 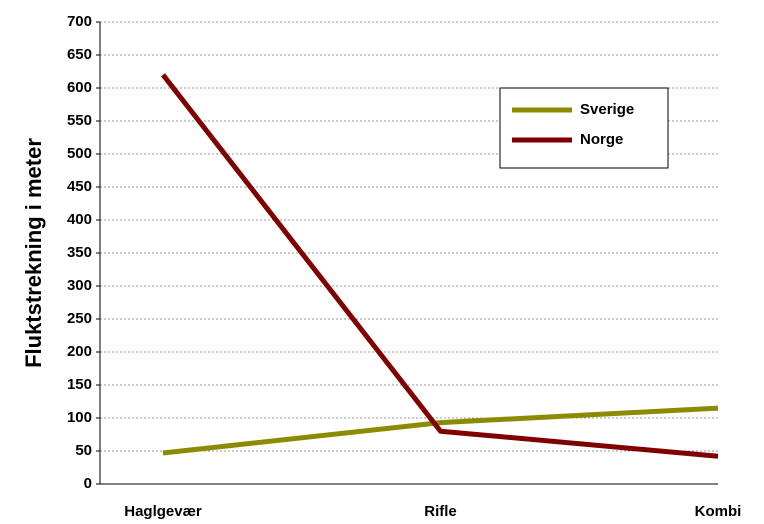 What do you see at coordinates (584, 128) in the screenshot?
I see `legend-box` at bounding box center [584, 128].